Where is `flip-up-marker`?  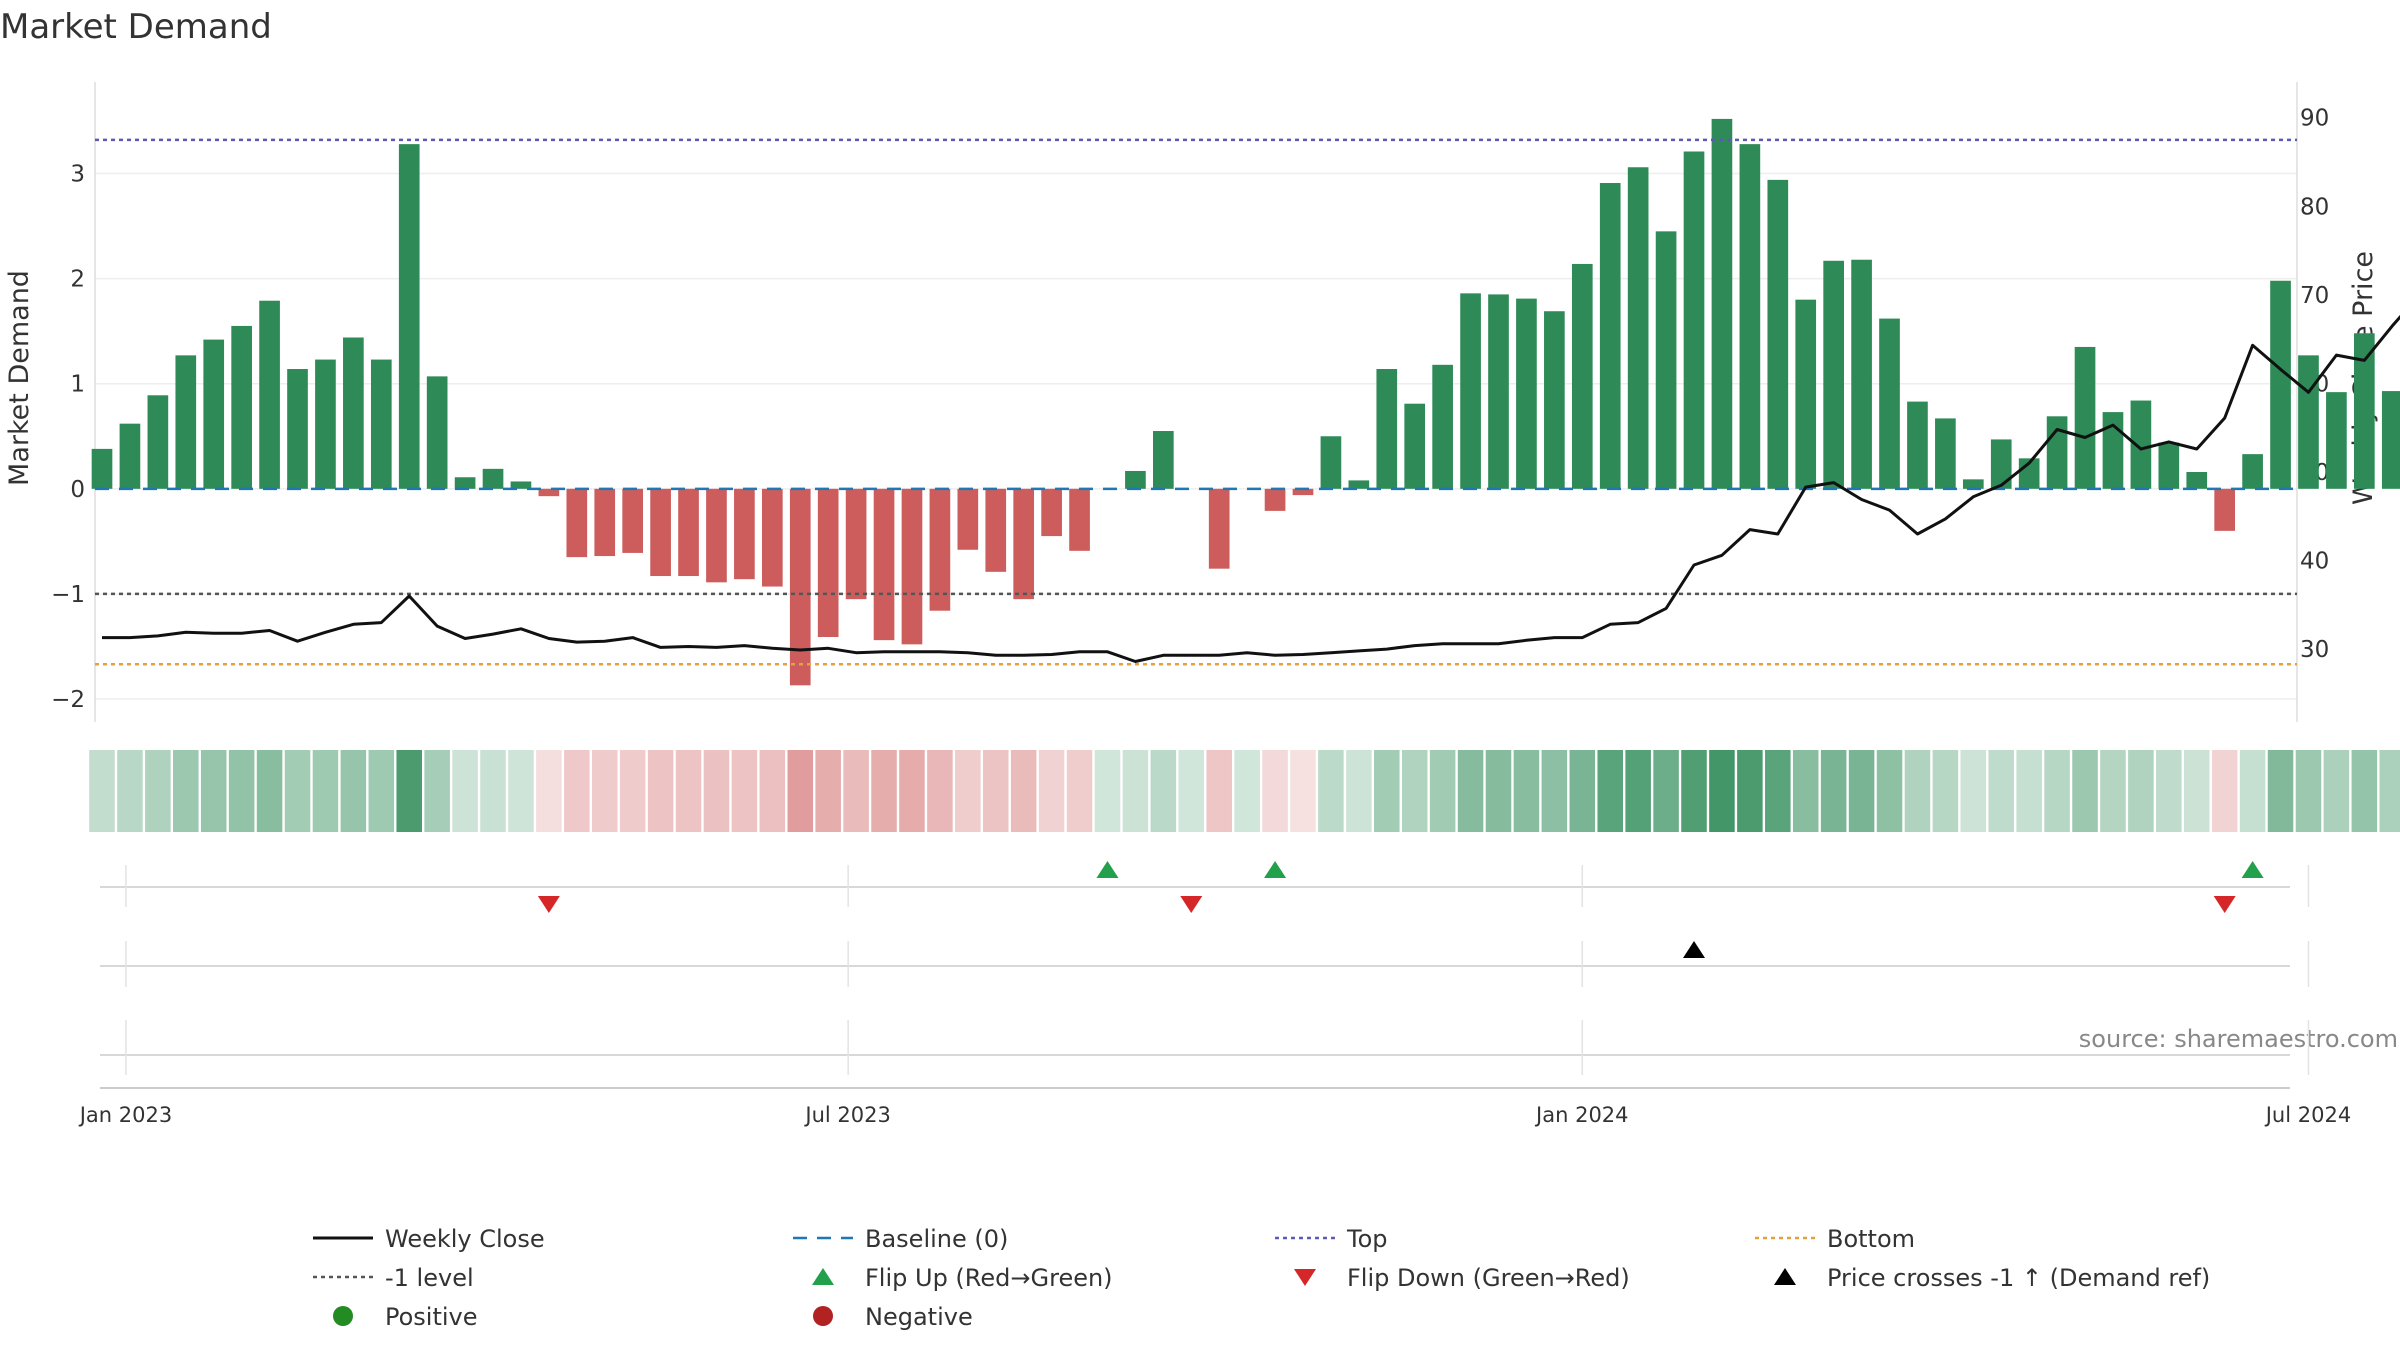
flip-up-marker is located at coordinates (2252, 869).